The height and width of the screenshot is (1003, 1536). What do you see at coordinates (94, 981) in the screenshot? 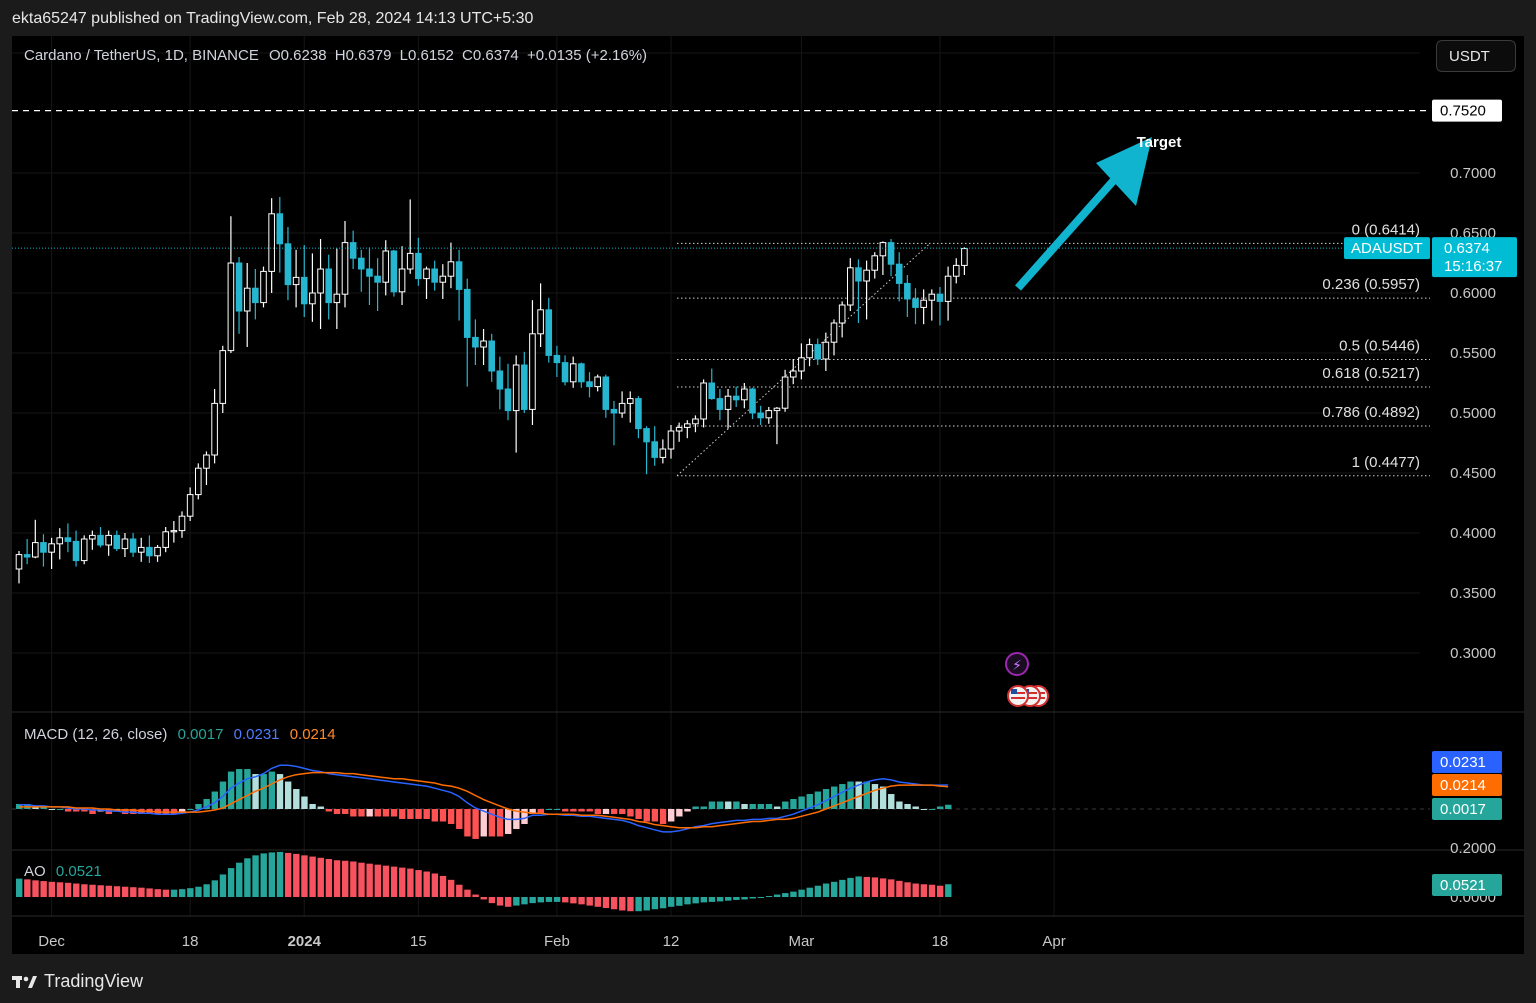
I see `footer-brand: TradingView` at bounding box center [94, 981].